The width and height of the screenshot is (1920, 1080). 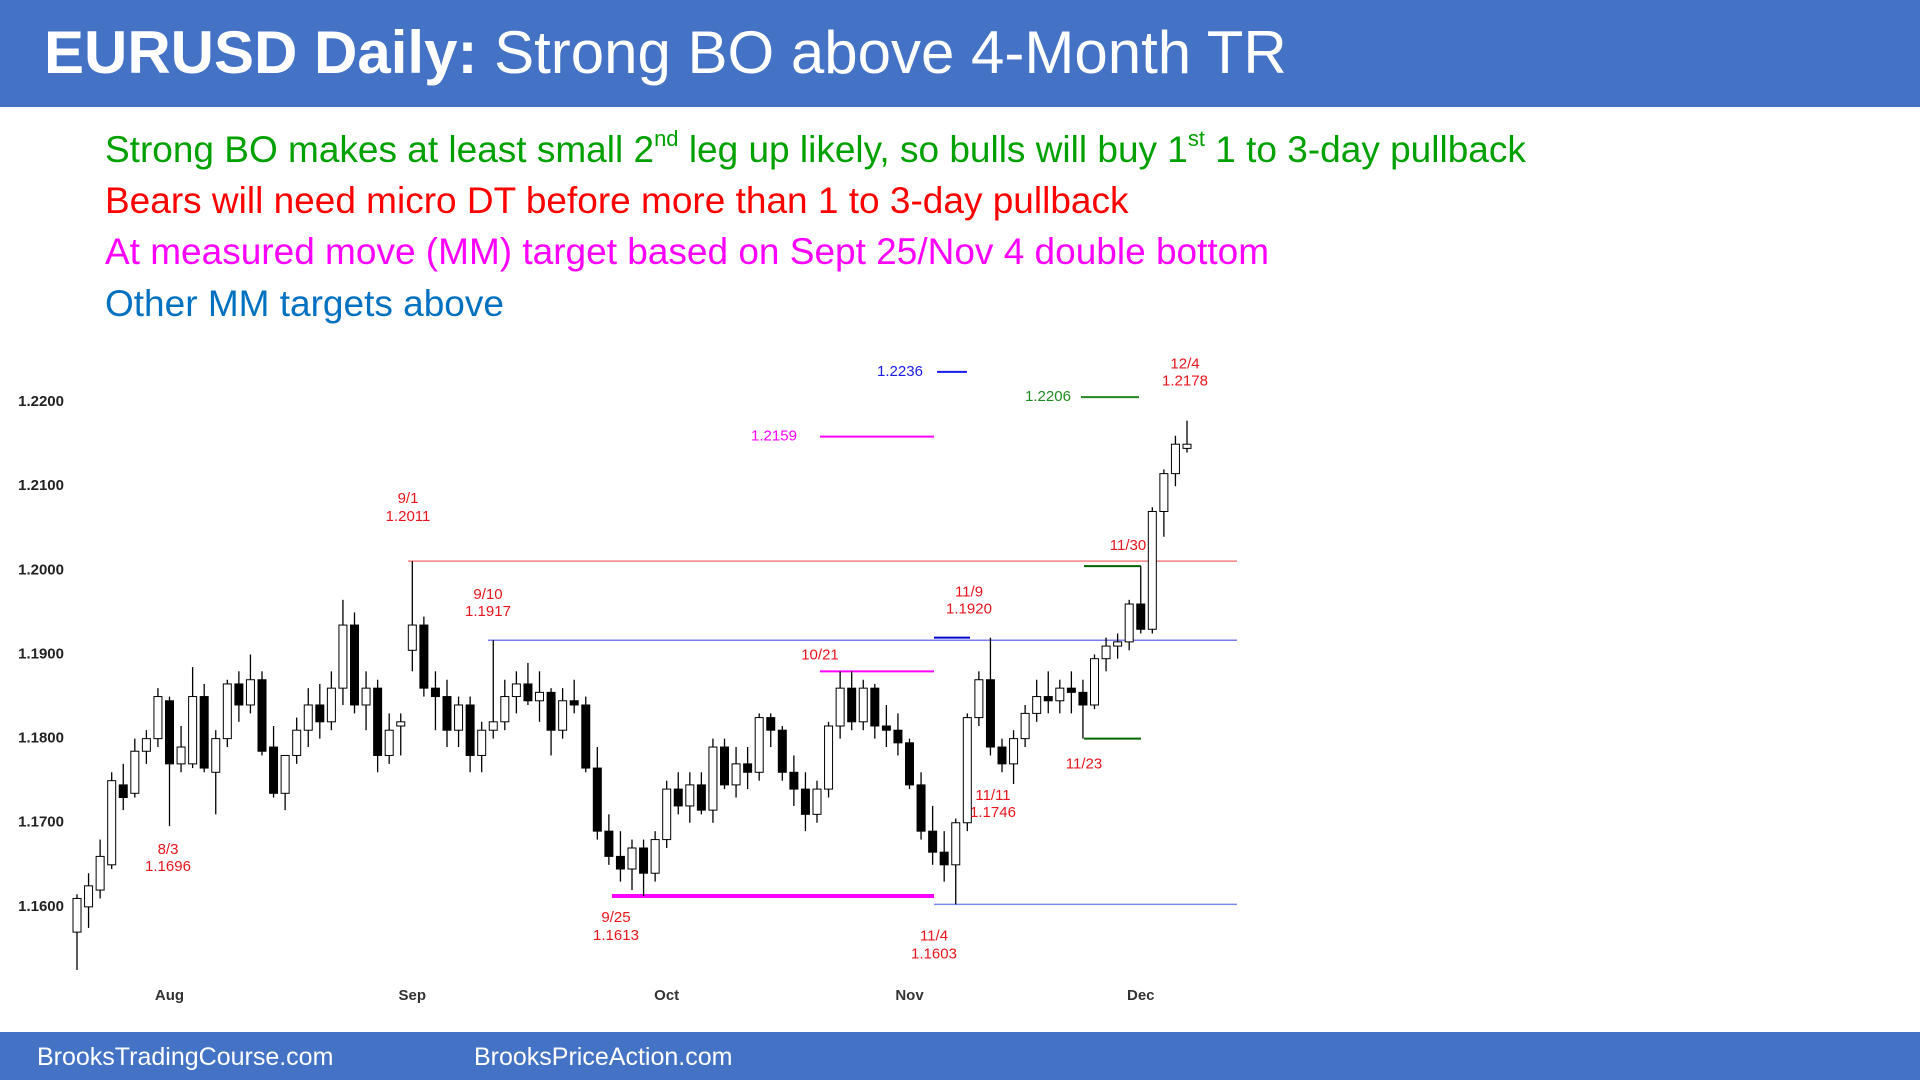 I want to click on title-bold: EURUSD Daily:, so click(x=261, y=52).